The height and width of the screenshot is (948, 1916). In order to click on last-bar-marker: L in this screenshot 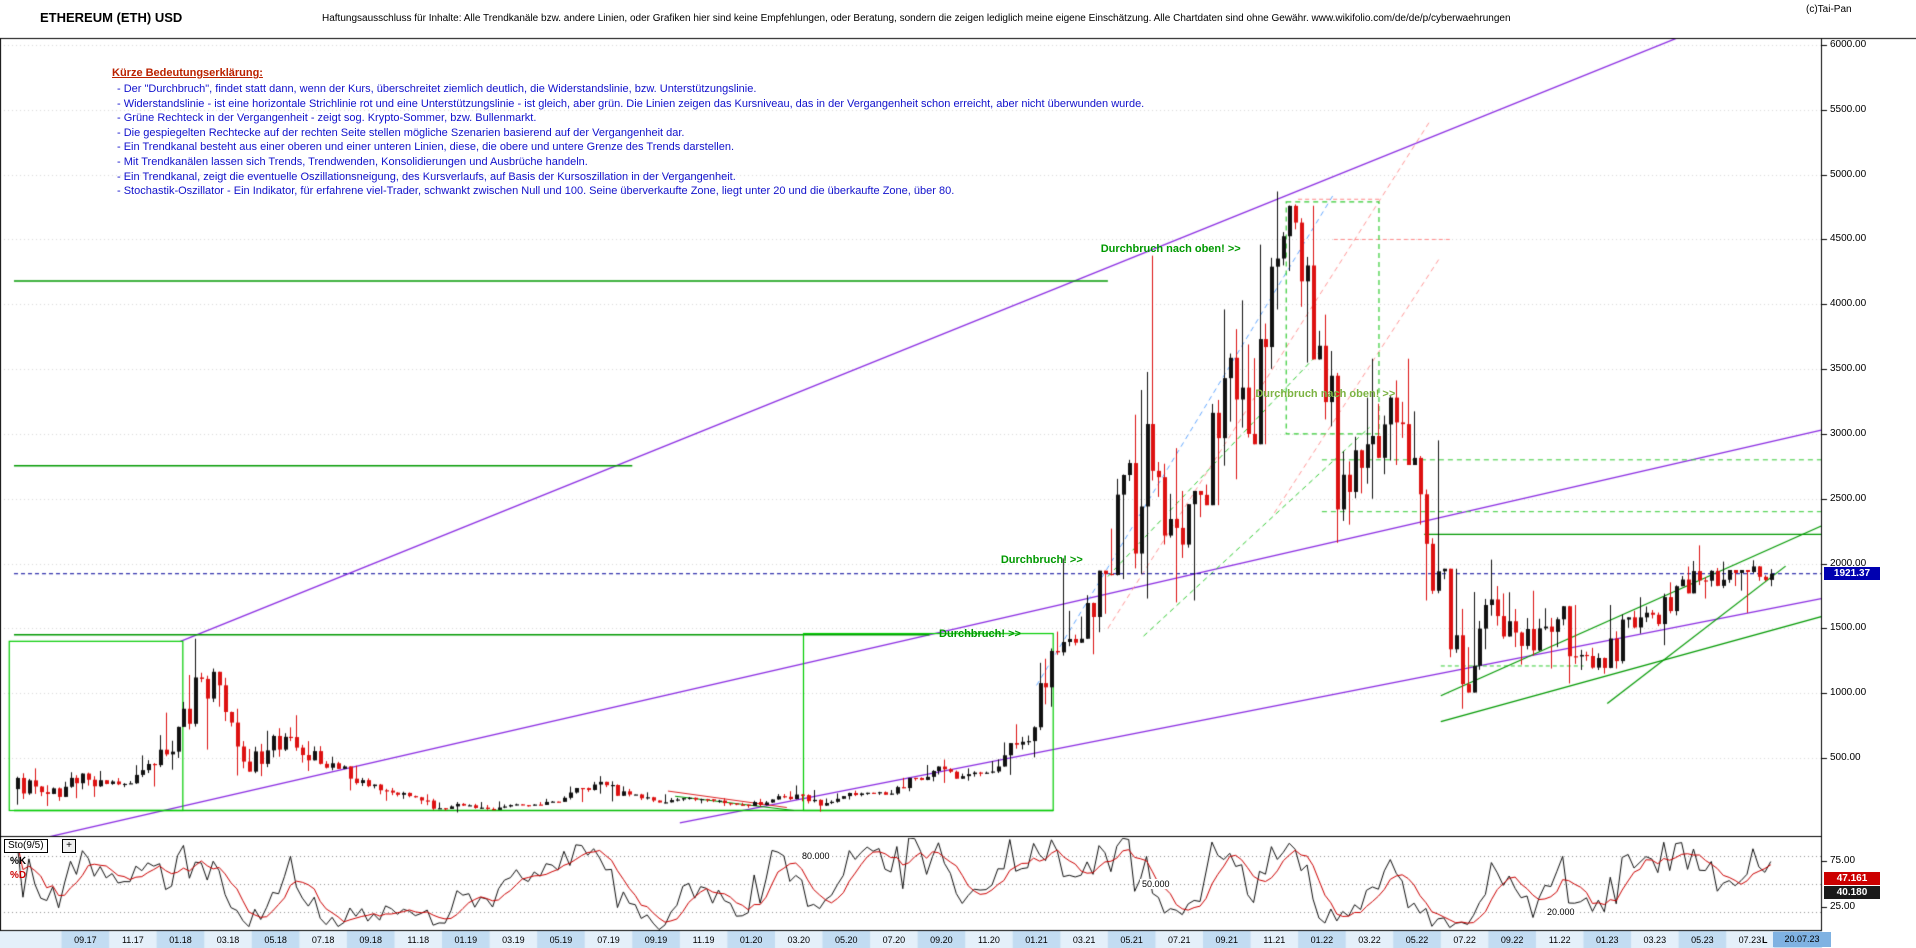, I will do `click(1765, 940)`.